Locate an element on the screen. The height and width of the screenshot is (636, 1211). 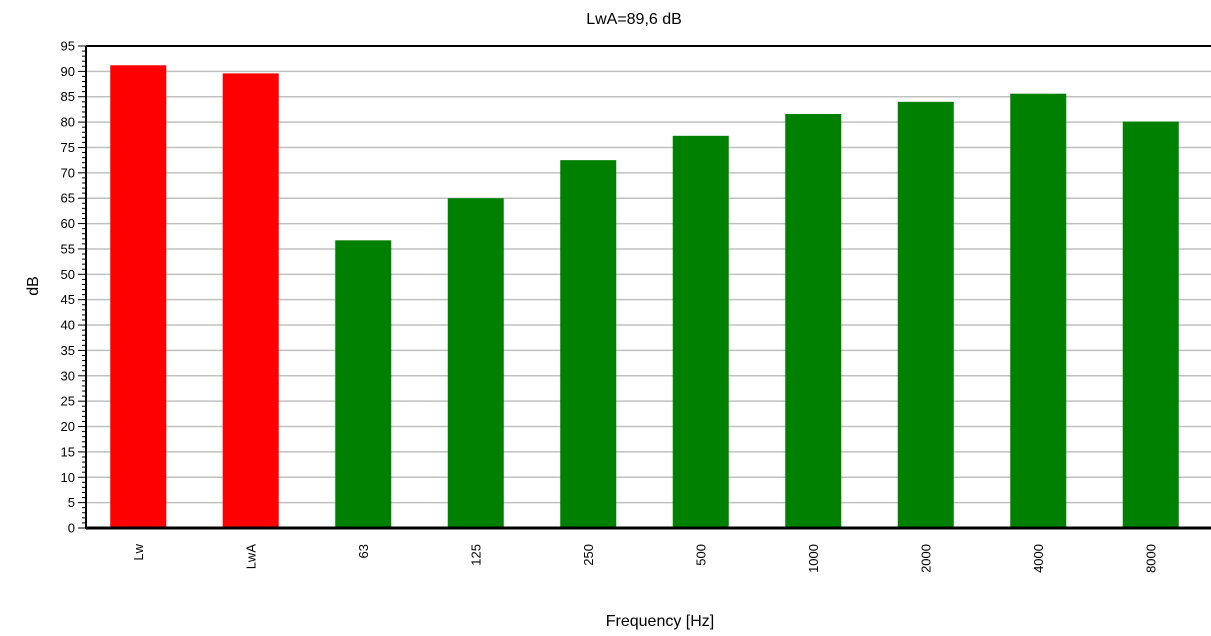
x-tick-label: Lw is located at coordinates (138, 551).